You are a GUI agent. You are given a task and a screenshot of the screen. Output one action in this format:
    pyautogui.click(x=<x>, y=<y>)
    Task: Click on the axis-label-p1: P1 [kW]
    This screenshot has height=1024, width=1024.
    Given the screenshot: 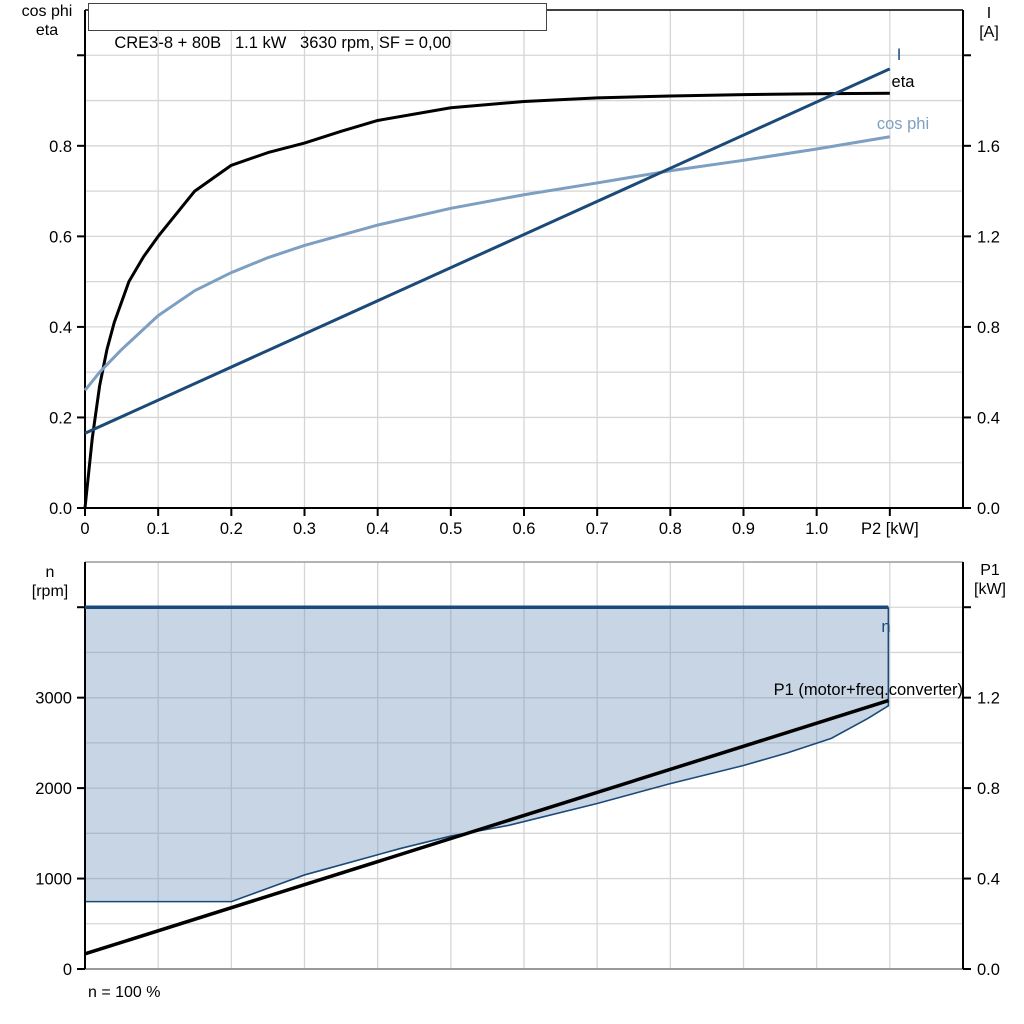 What is the action you would take?
    pyautogui.click(x=990, y=580)
    